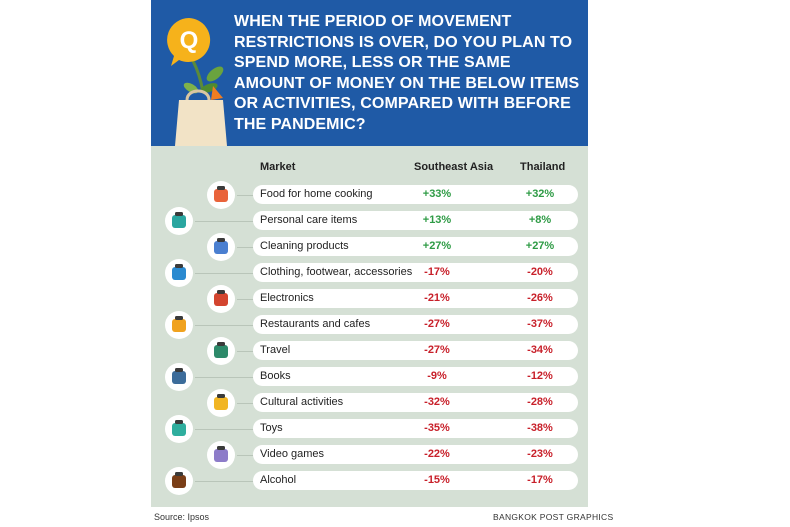 The height and width of the screenshot is (527, 790). What do you see at coordinates (540, 350) in the screenshot?
I see `thailand-value: -34%` at bounding box center [540, 350].